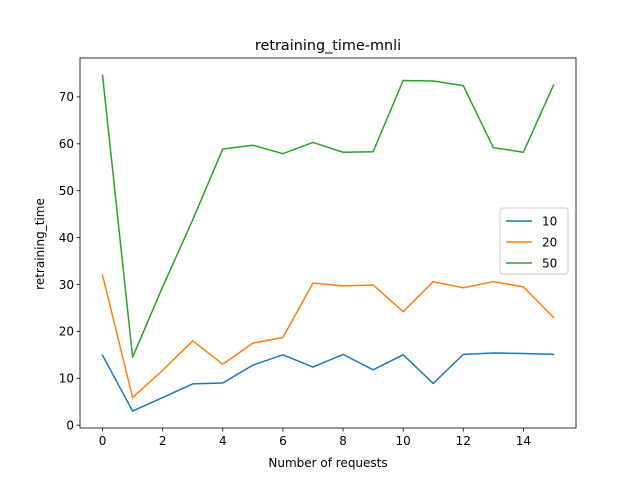 This screenshot has height=480, width=640. What do you see at coordinates (66, 144) in the screenshot?
I see `y-tick-label: 60` at bounding box center [66, 144].